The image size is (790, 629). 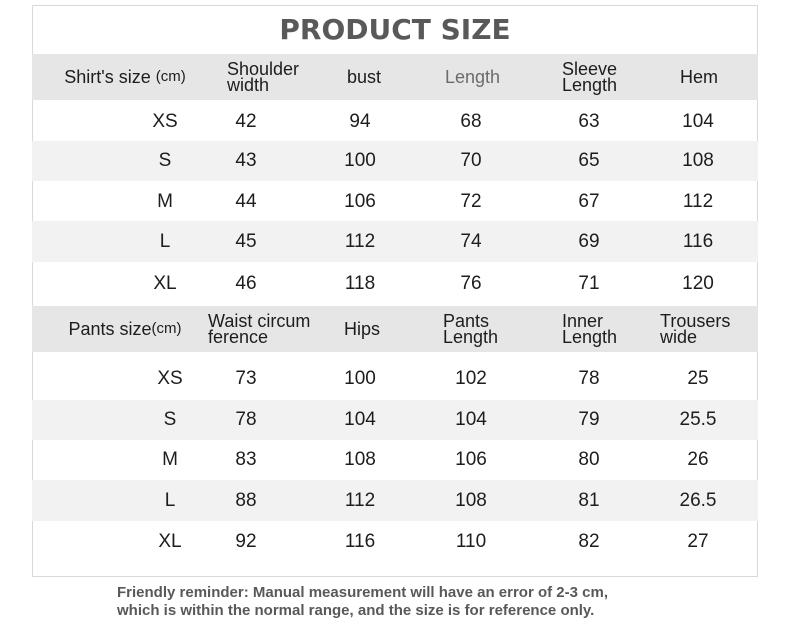 I want to click on trousers-wide-cell: 26.5, so click(x=698, y=500).